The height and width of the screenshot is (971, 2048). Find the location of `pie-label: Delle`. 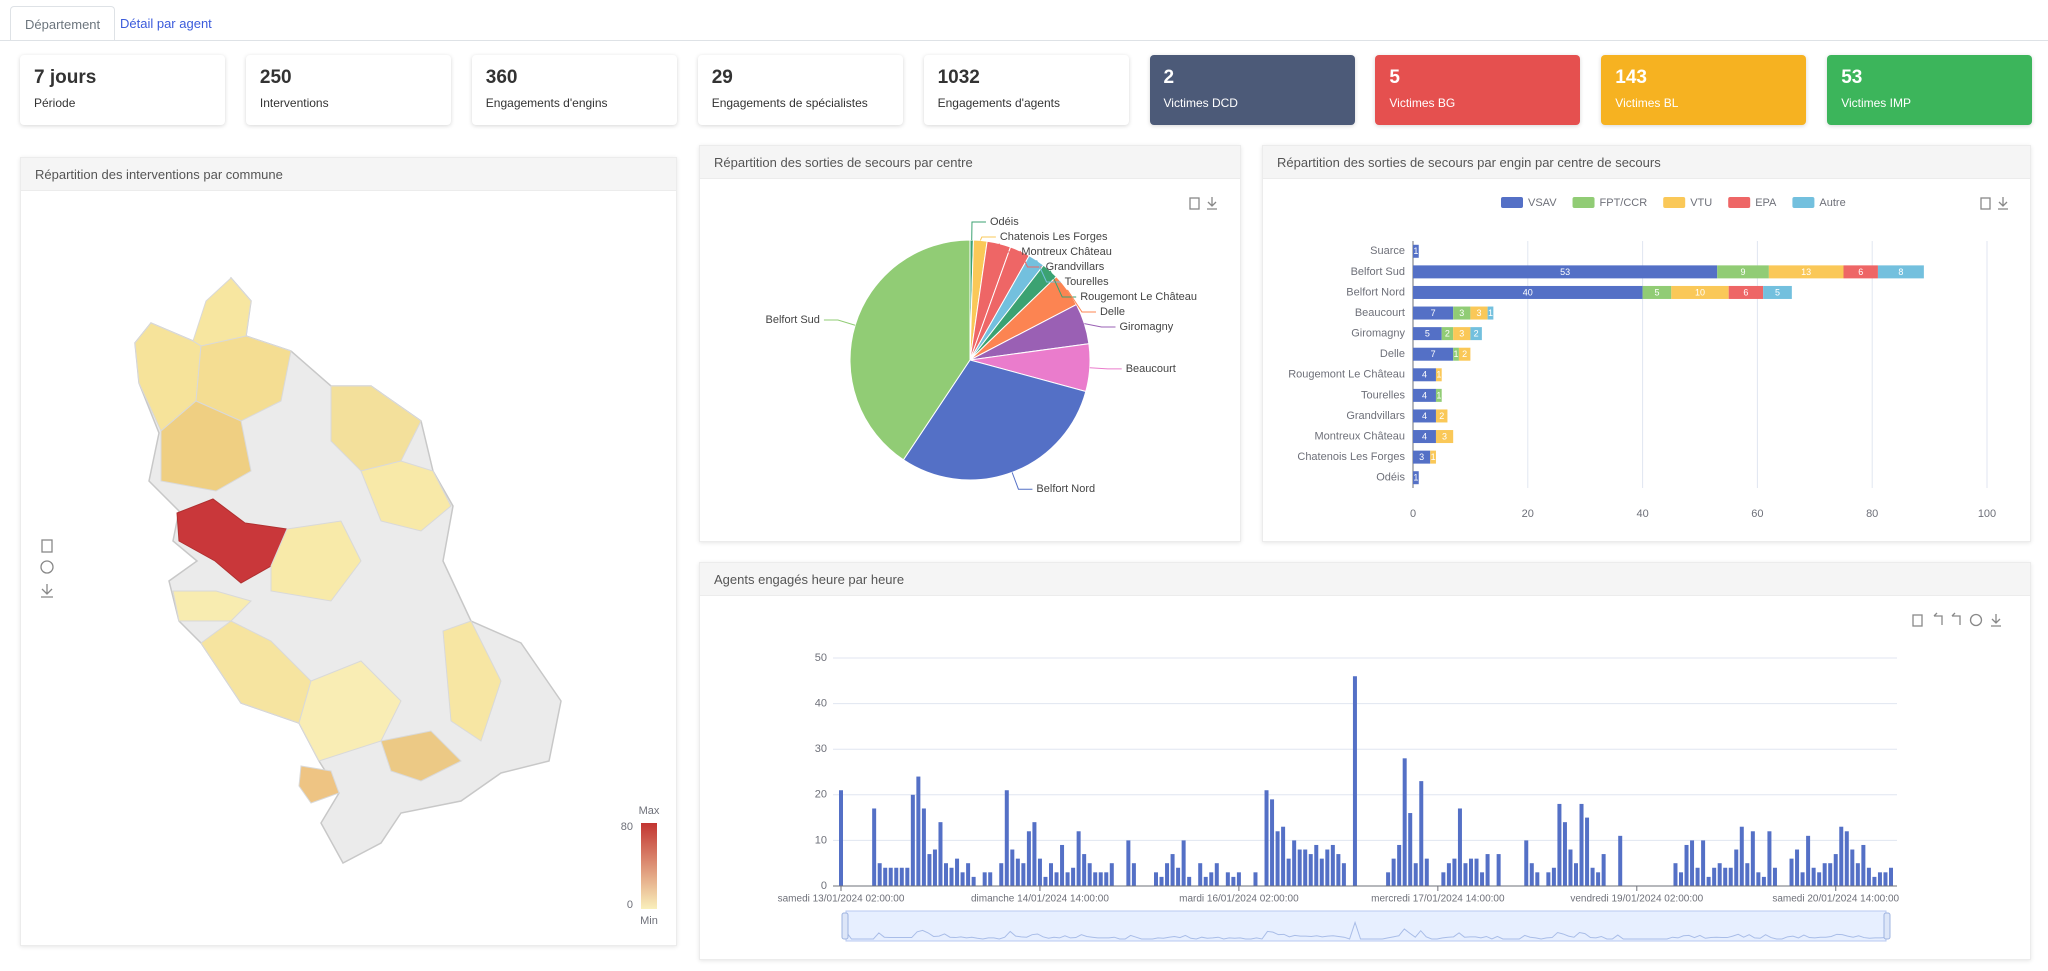

pie-label: Delle is located at coordinates (1112, 312).